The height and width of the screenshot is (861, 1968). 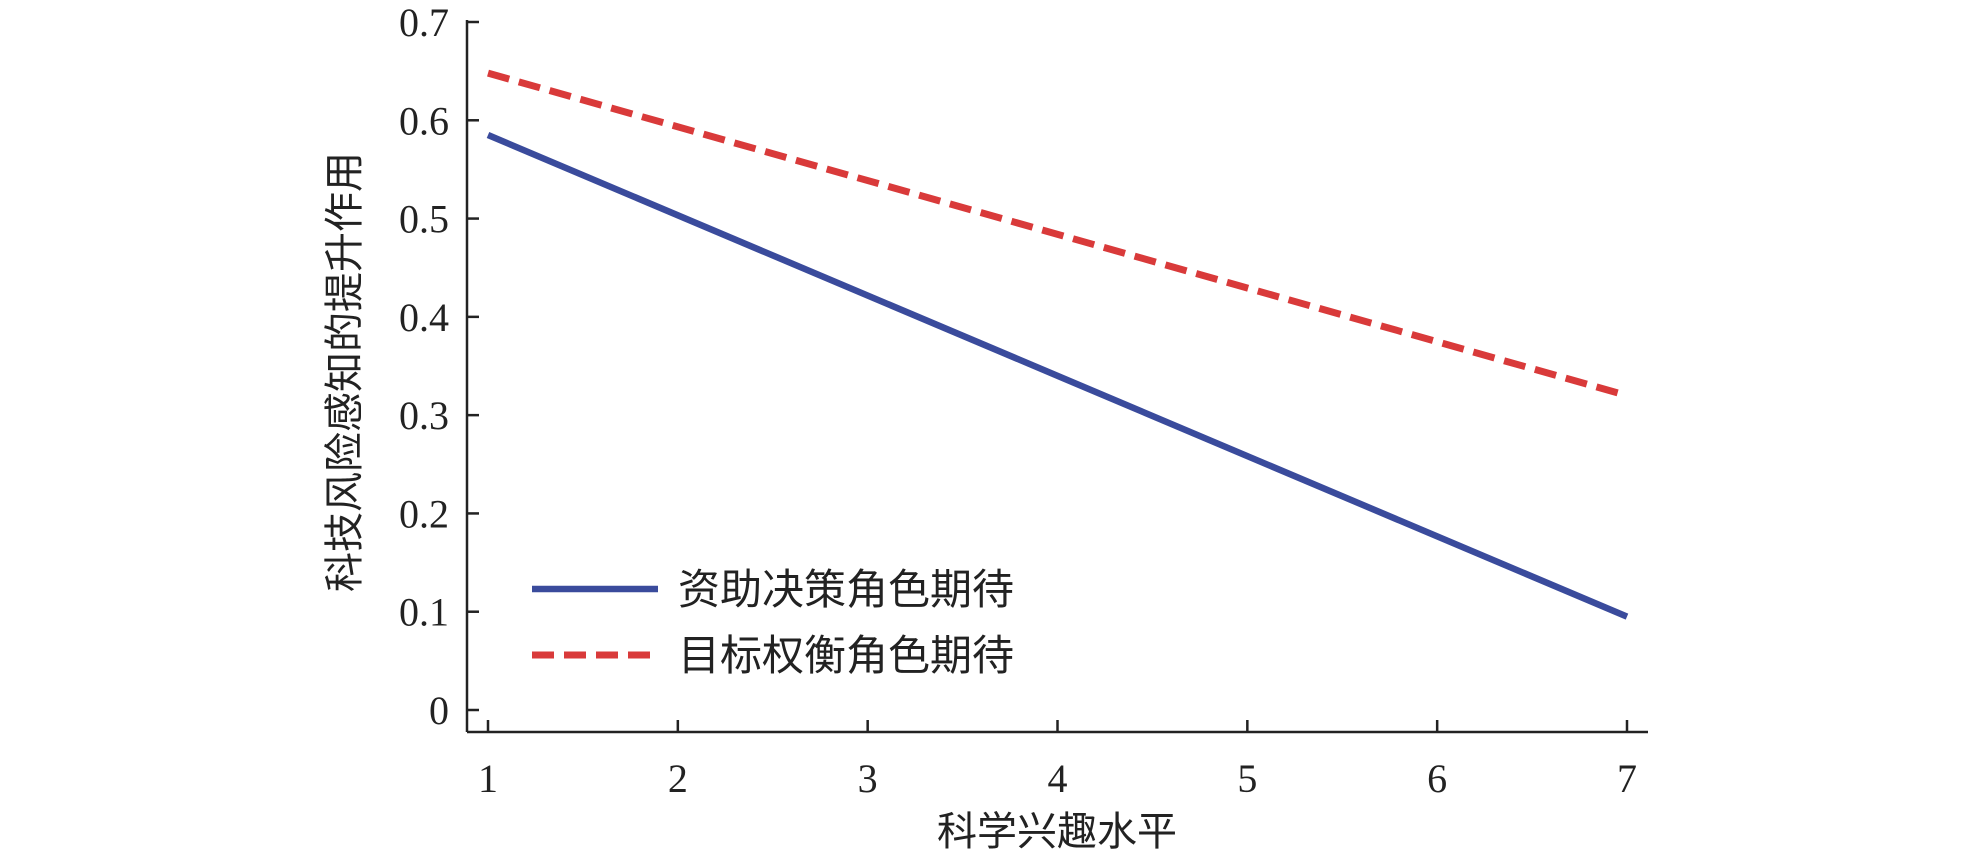 I want to click on y-tick-label: 0.1, so click(x=424, y=612).